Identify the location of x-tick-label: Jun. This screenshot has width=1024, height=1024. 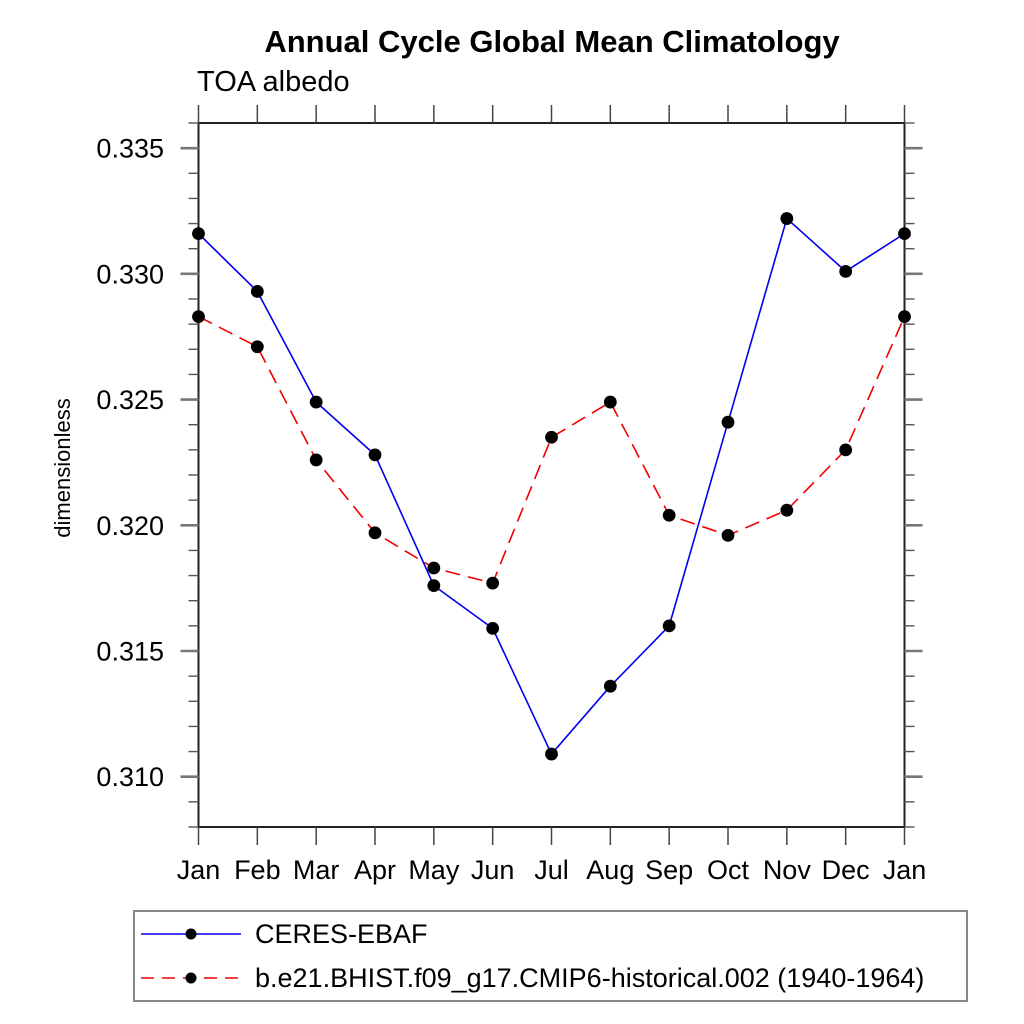
(493, 870).